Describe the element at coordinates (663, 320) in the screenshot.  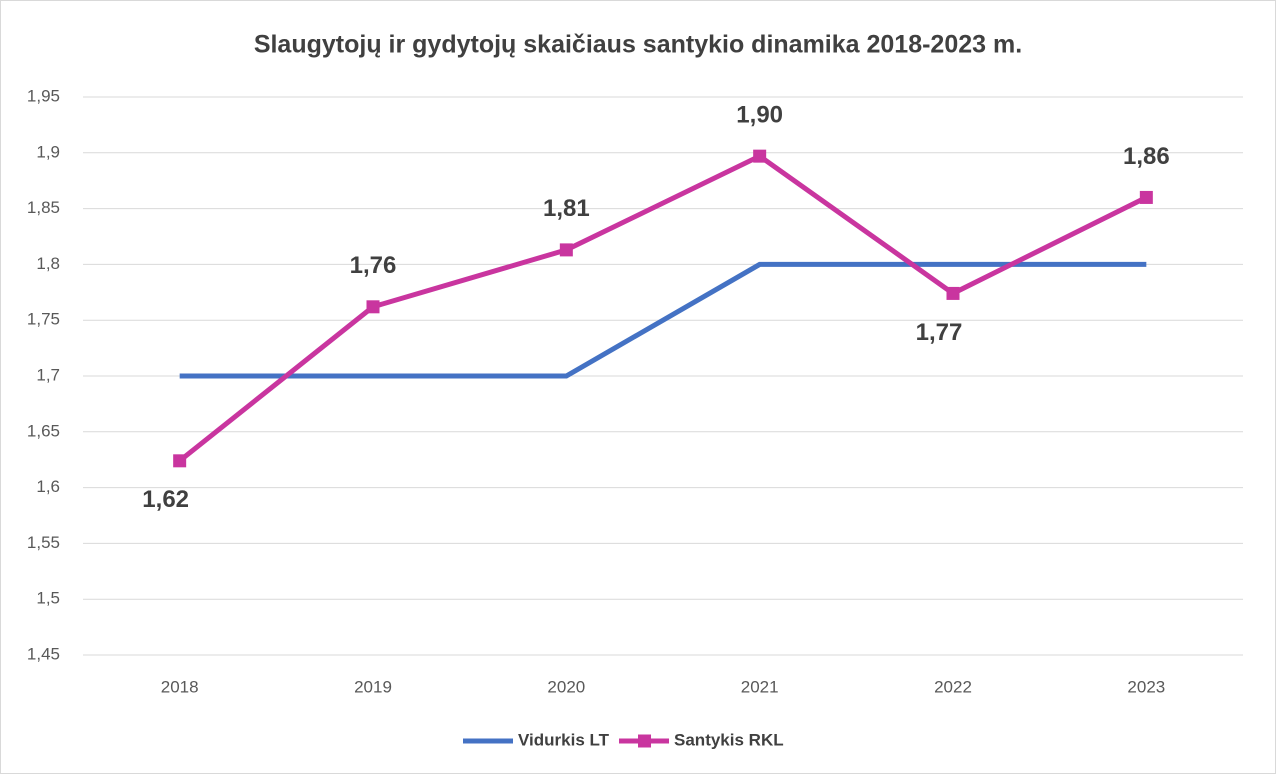
I see `line-series` at that location.